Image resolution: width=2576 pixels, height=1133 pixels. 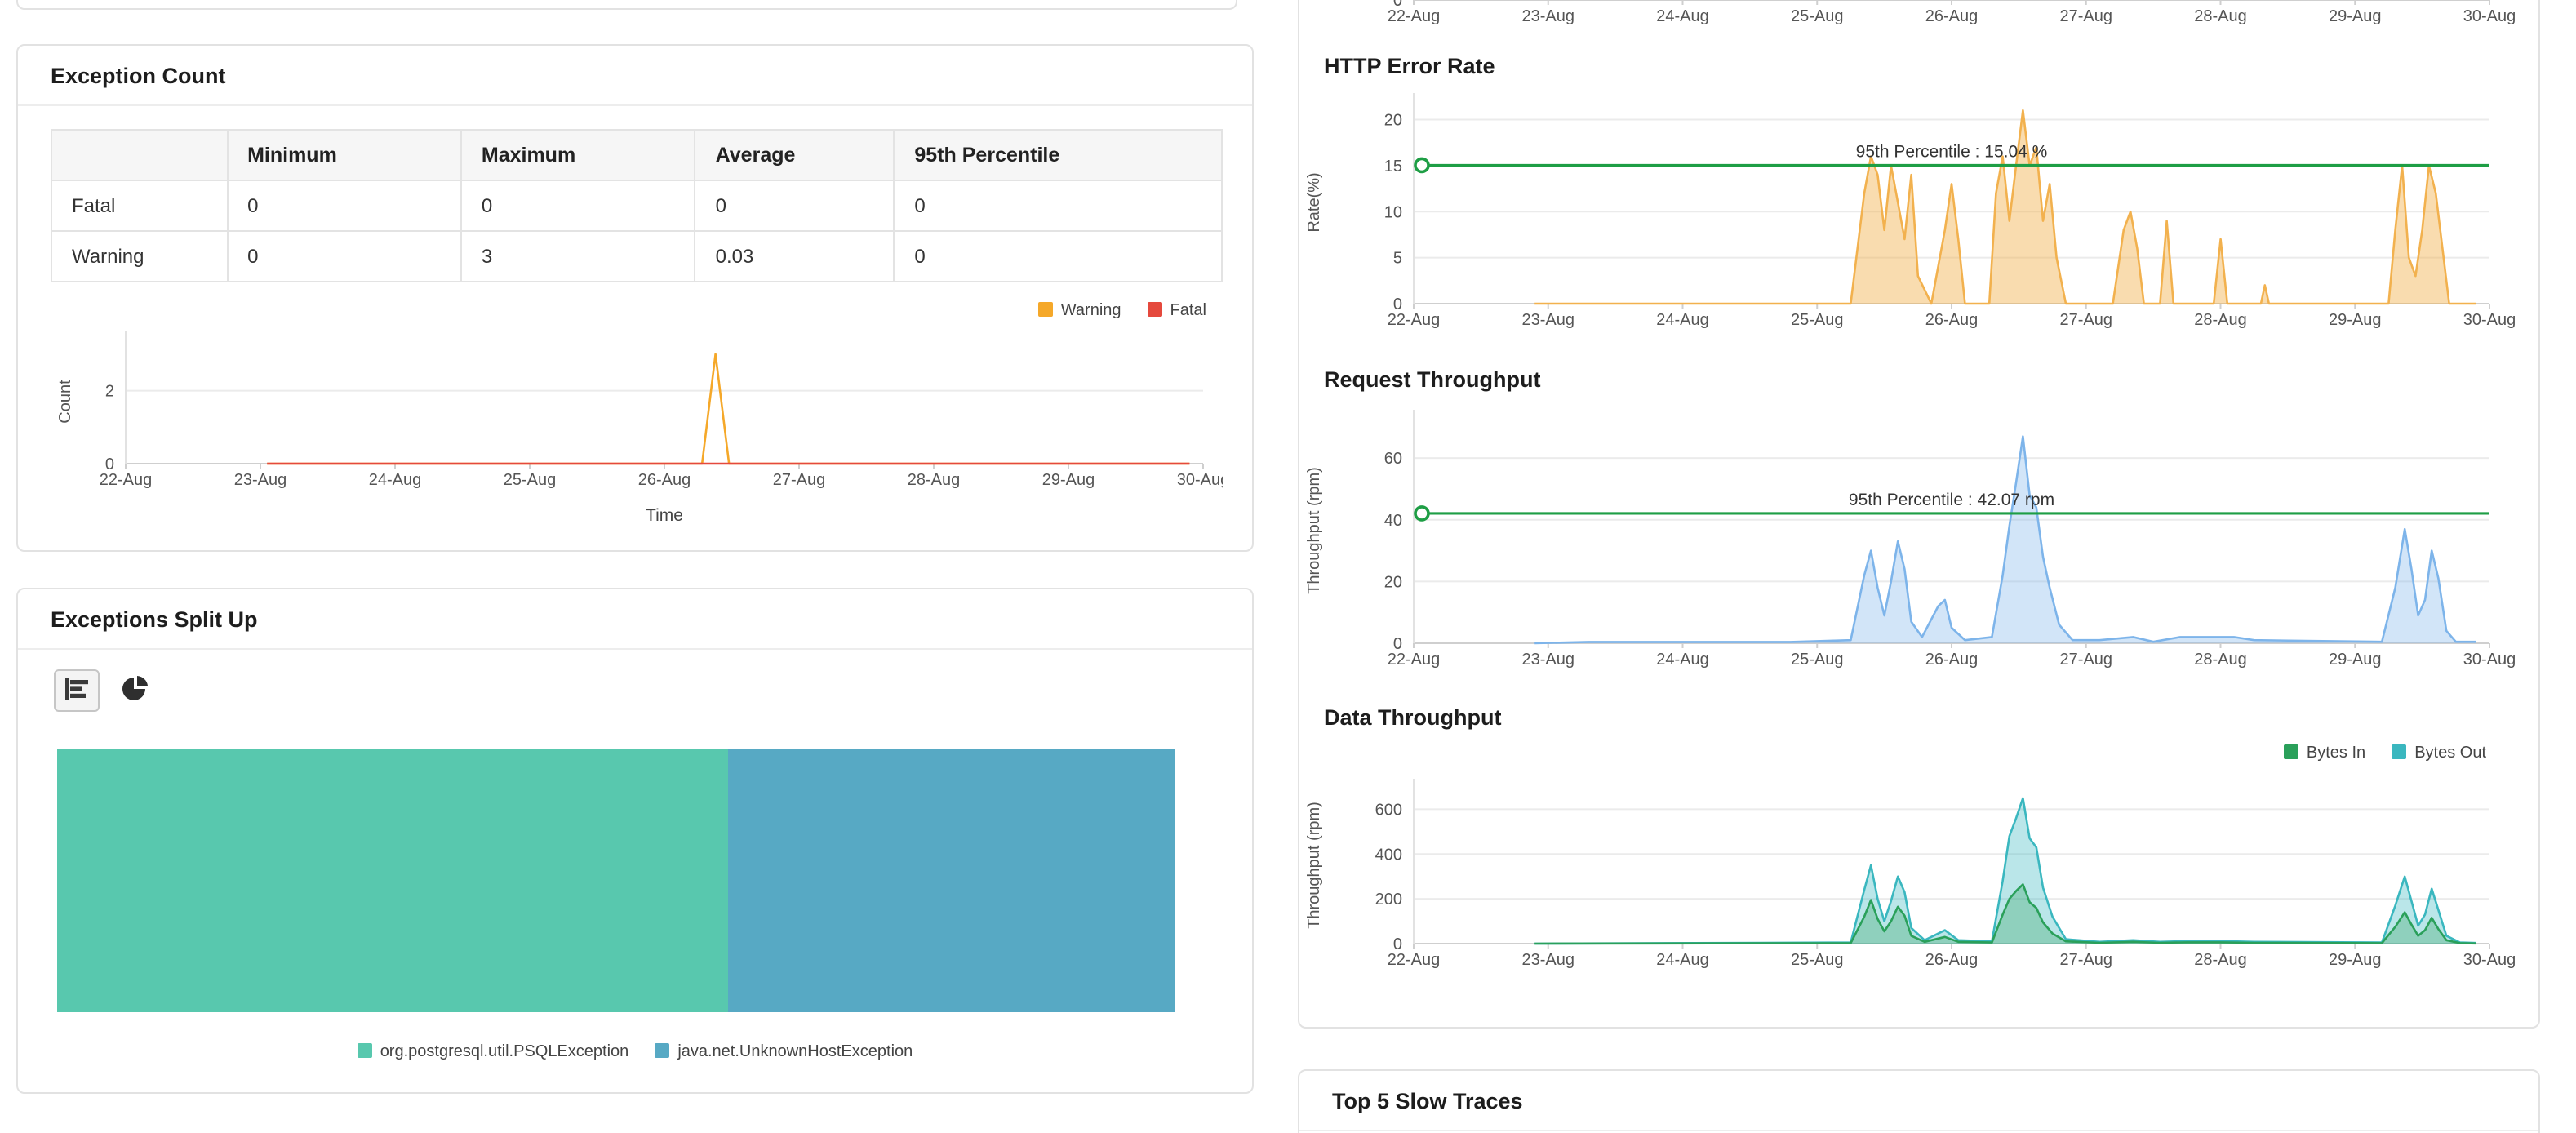 I want to click on table-header-cell, so click(x=140, y=155).